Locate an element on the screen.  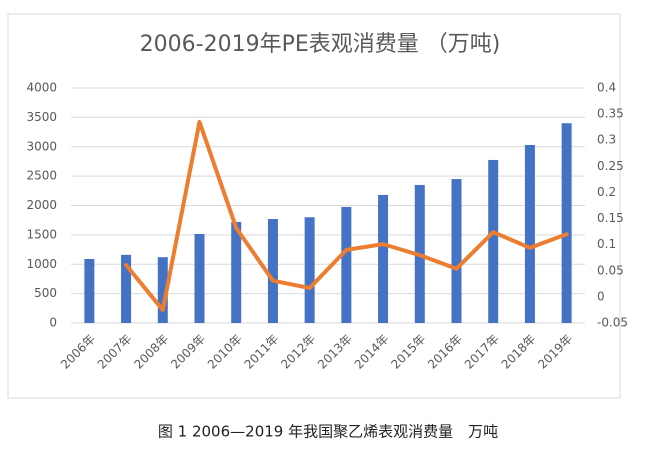
x-tick-label: 2009年 is located at coordinates (188, 352).